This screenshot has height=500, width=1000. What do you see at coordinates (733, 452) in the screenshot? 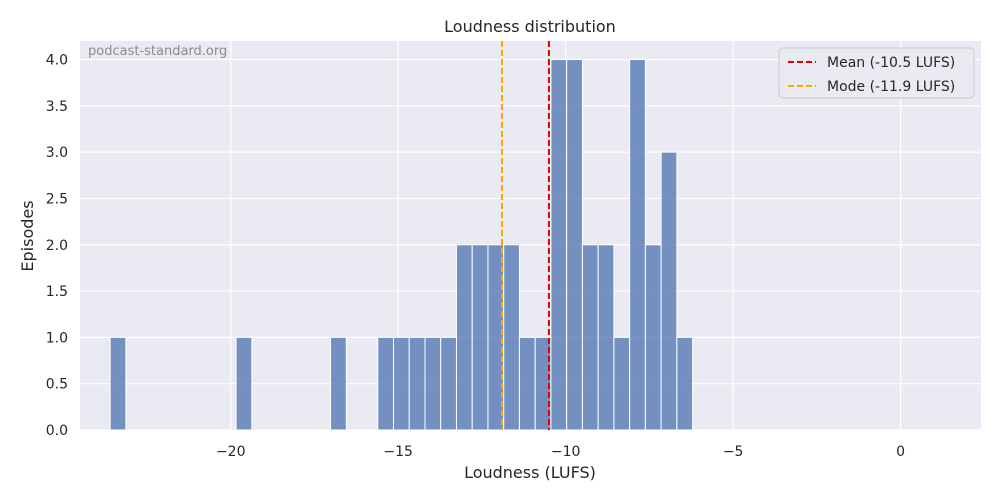
I see `x-tick-label: −5` at bounding box center [733, 452].